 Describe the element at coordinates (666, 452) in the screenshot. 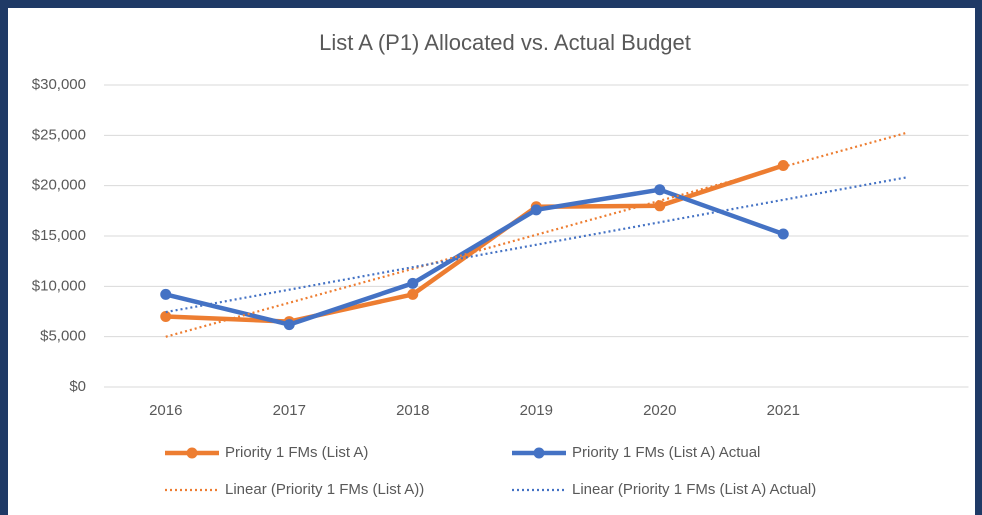

I see `legend-label: Priority 1 FMs (List A) Actual` at that location.